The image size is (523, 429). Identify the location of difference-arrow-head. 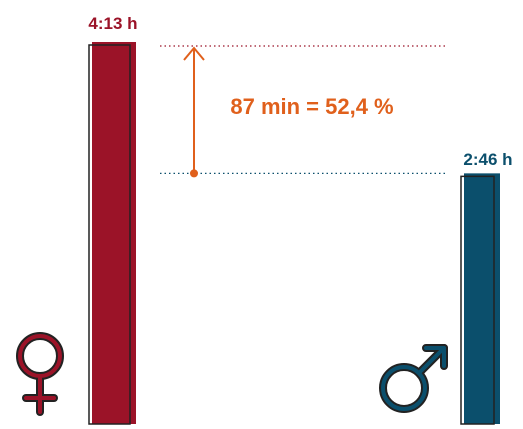
(194, 53).